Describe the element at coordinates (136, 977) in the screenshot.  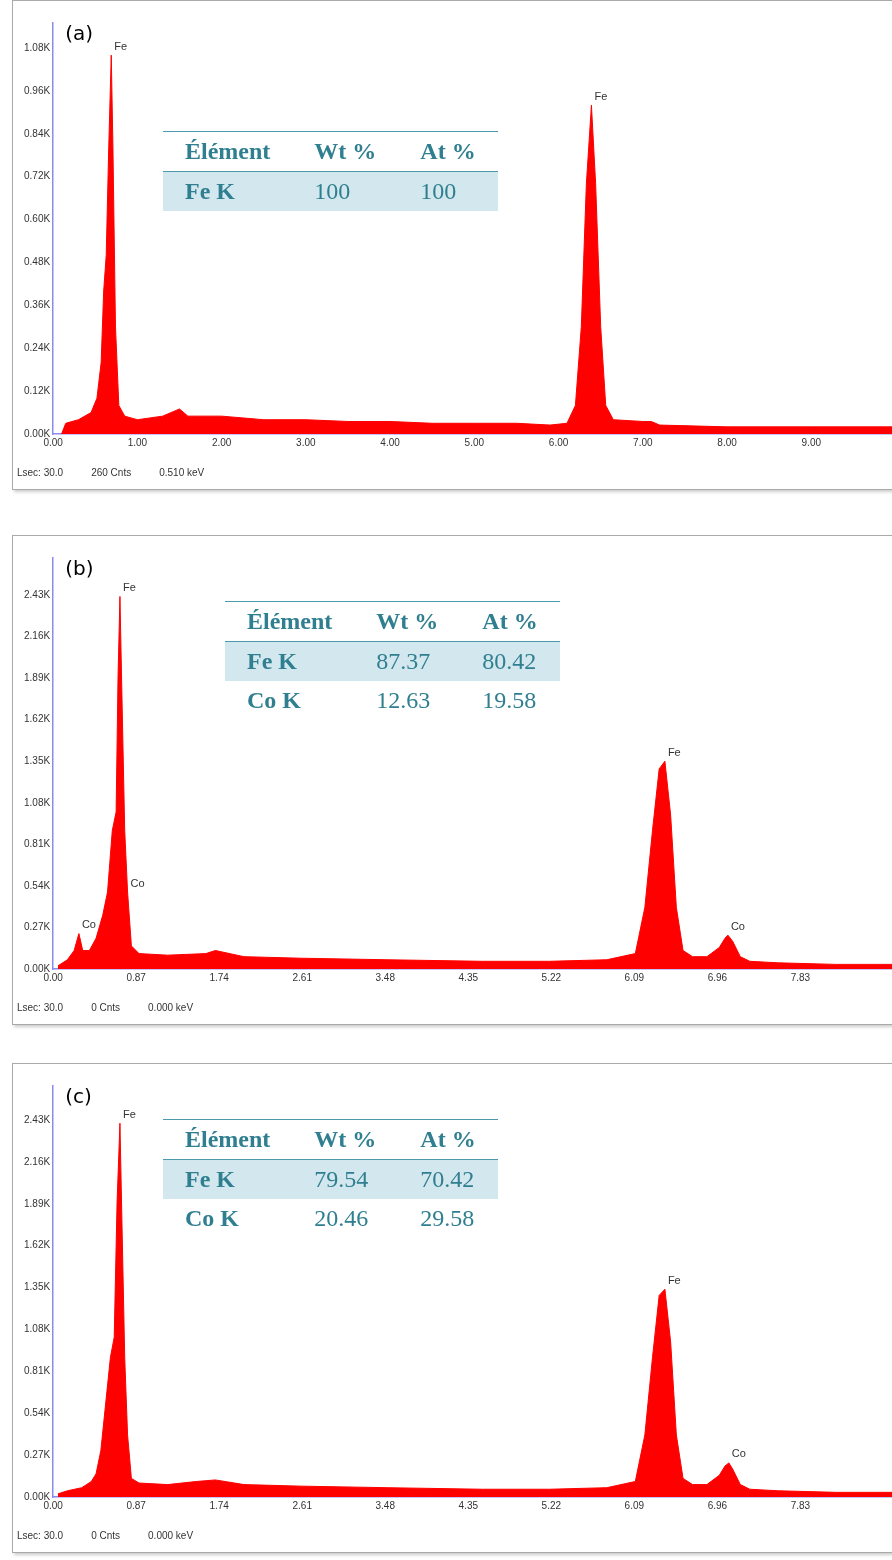
I see `x-tick-label: 0.87` at that location.